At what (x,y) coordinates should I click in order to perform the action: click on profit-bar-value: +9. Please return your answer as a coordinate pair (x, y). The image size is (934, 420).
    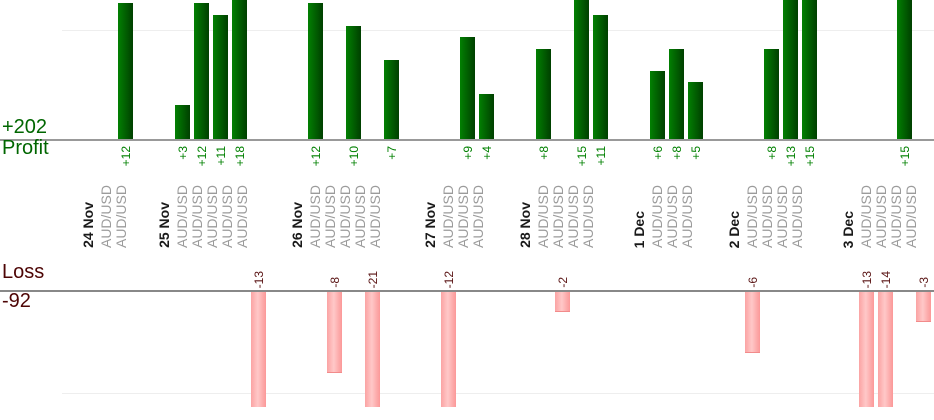
    Looking at the image, I should click on (468, 153).